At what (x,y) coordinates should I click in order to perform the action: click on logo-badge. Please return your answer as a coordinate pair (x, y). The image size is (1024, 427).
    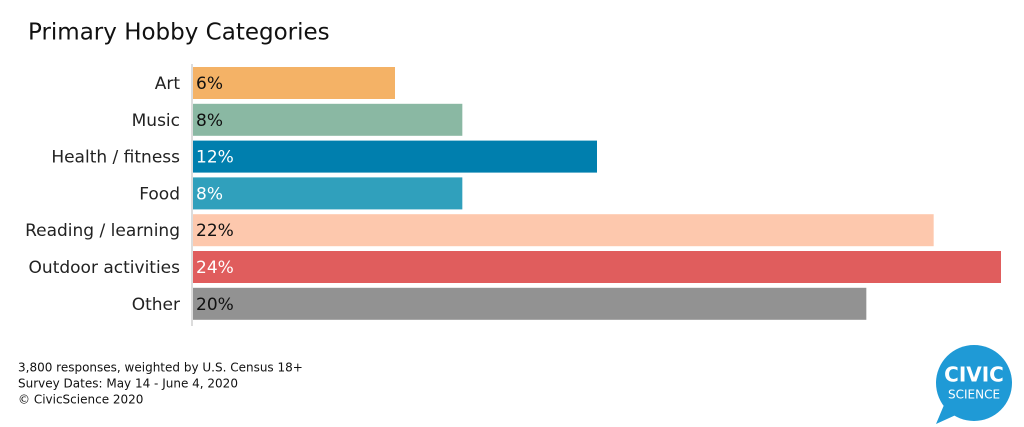
    Looking at the image, I should click on (974, 383).